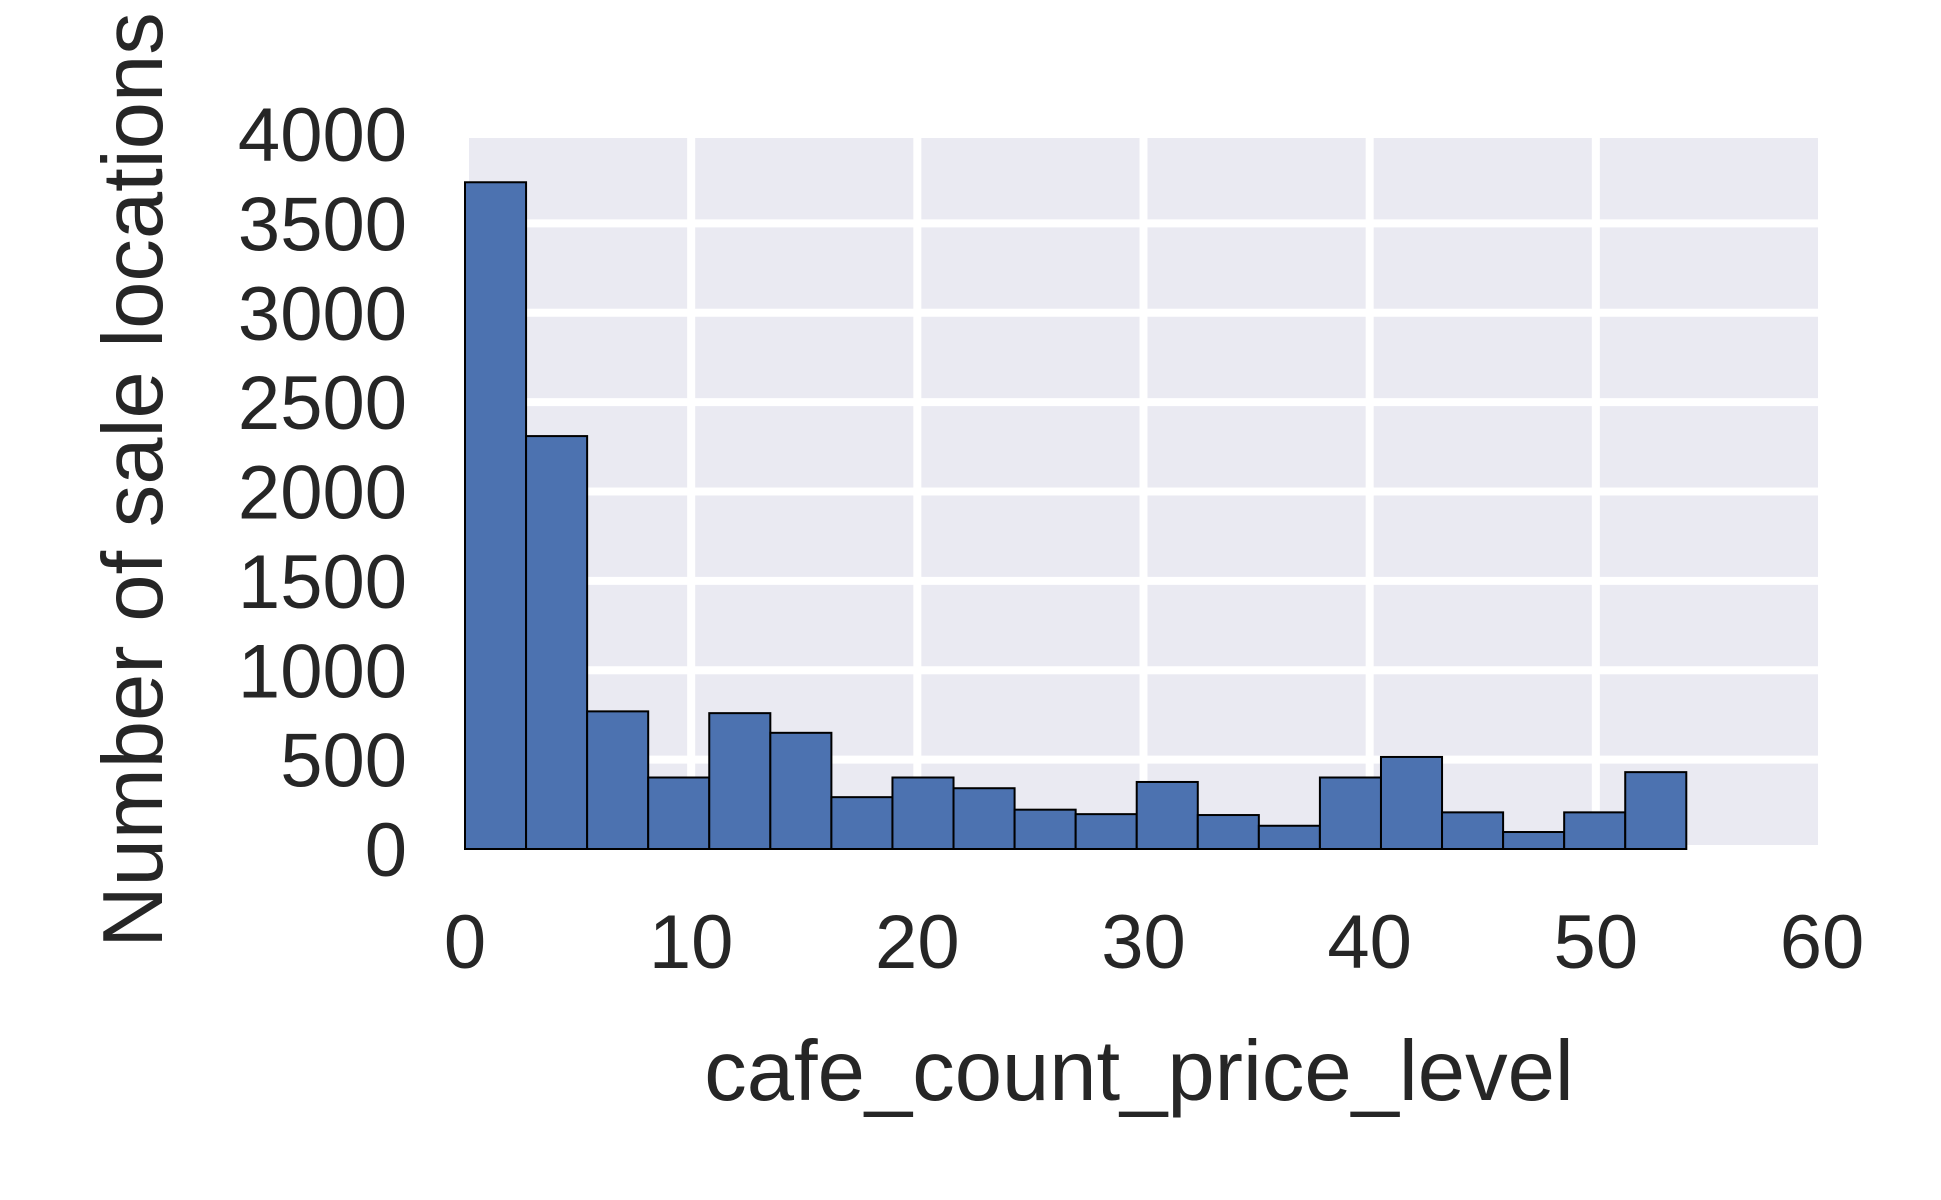  Describe the element at coordinates (343, 761) in the screenshot. I see `y-tick-label: 500` at that location.